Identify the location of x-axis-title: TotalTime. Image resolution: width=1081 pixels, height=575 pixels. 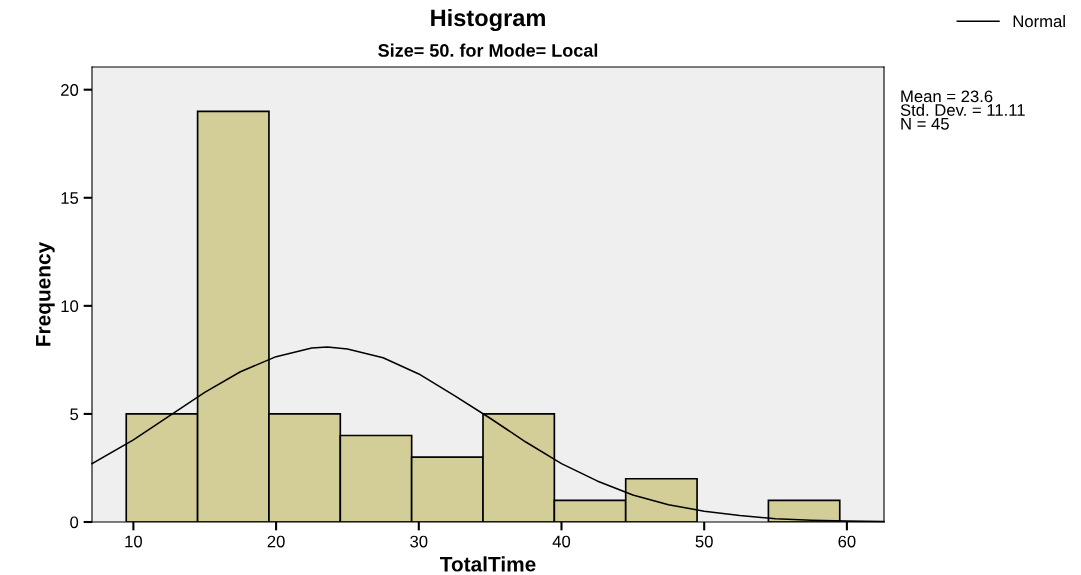
(487, 564).